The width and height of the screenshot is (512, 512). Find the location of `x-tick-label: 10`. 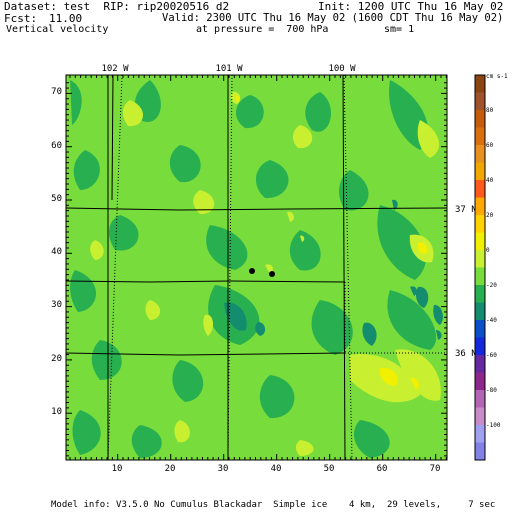

x-tick-label: 10 is located at coordinates (117, 469).